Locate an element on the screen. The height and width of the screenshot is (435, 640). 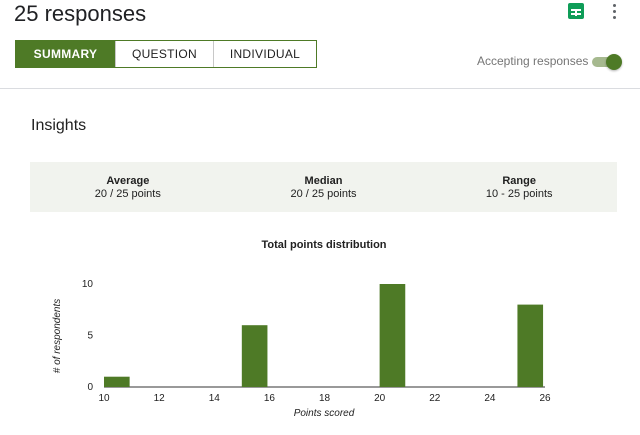
tab-question: QUESTION is located at coordinates (164, 54).